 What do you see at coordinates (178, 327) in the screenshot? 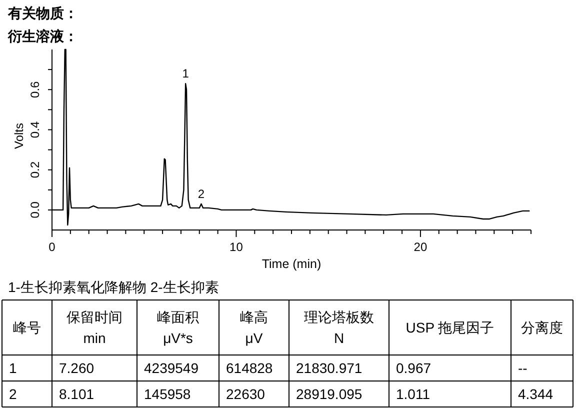
I see `table-header: 峰面积 μV*s` at bounding box center [178, 327].